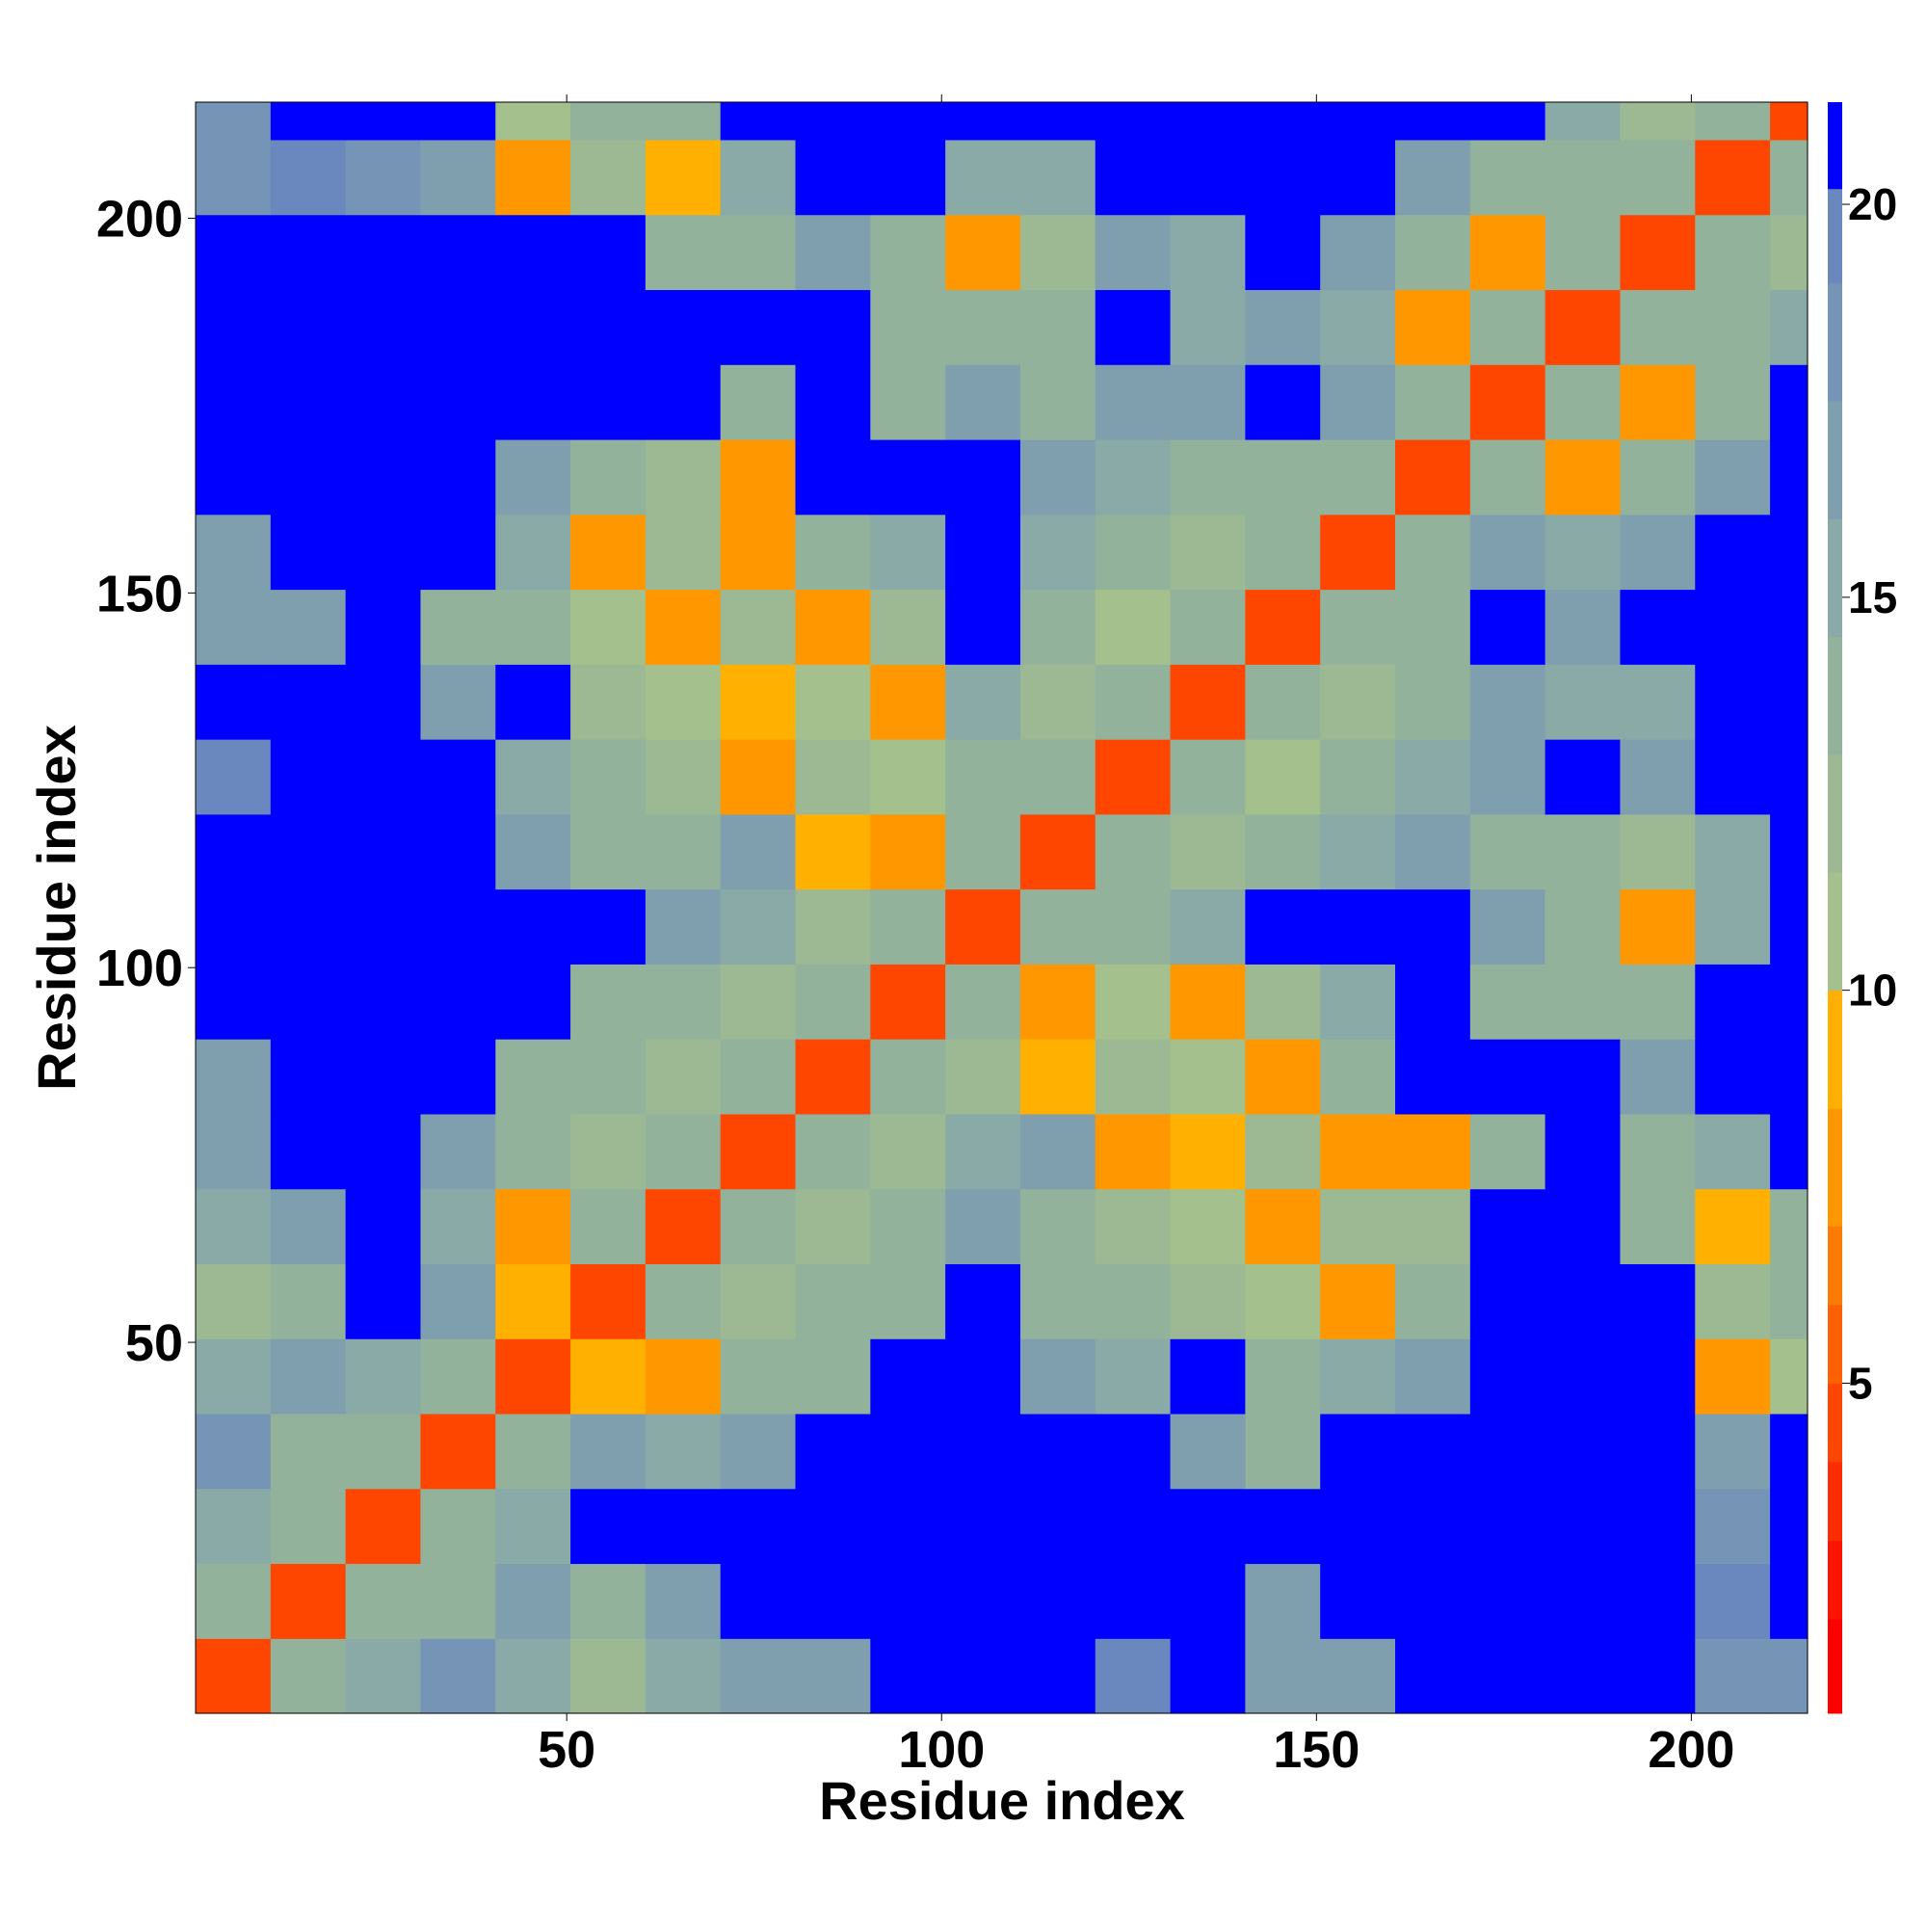  What do you see at coordinates (1873, 597) in the screenshot?
I see `colorbar-tick-label: 15` at bounding box center [1873, 597].